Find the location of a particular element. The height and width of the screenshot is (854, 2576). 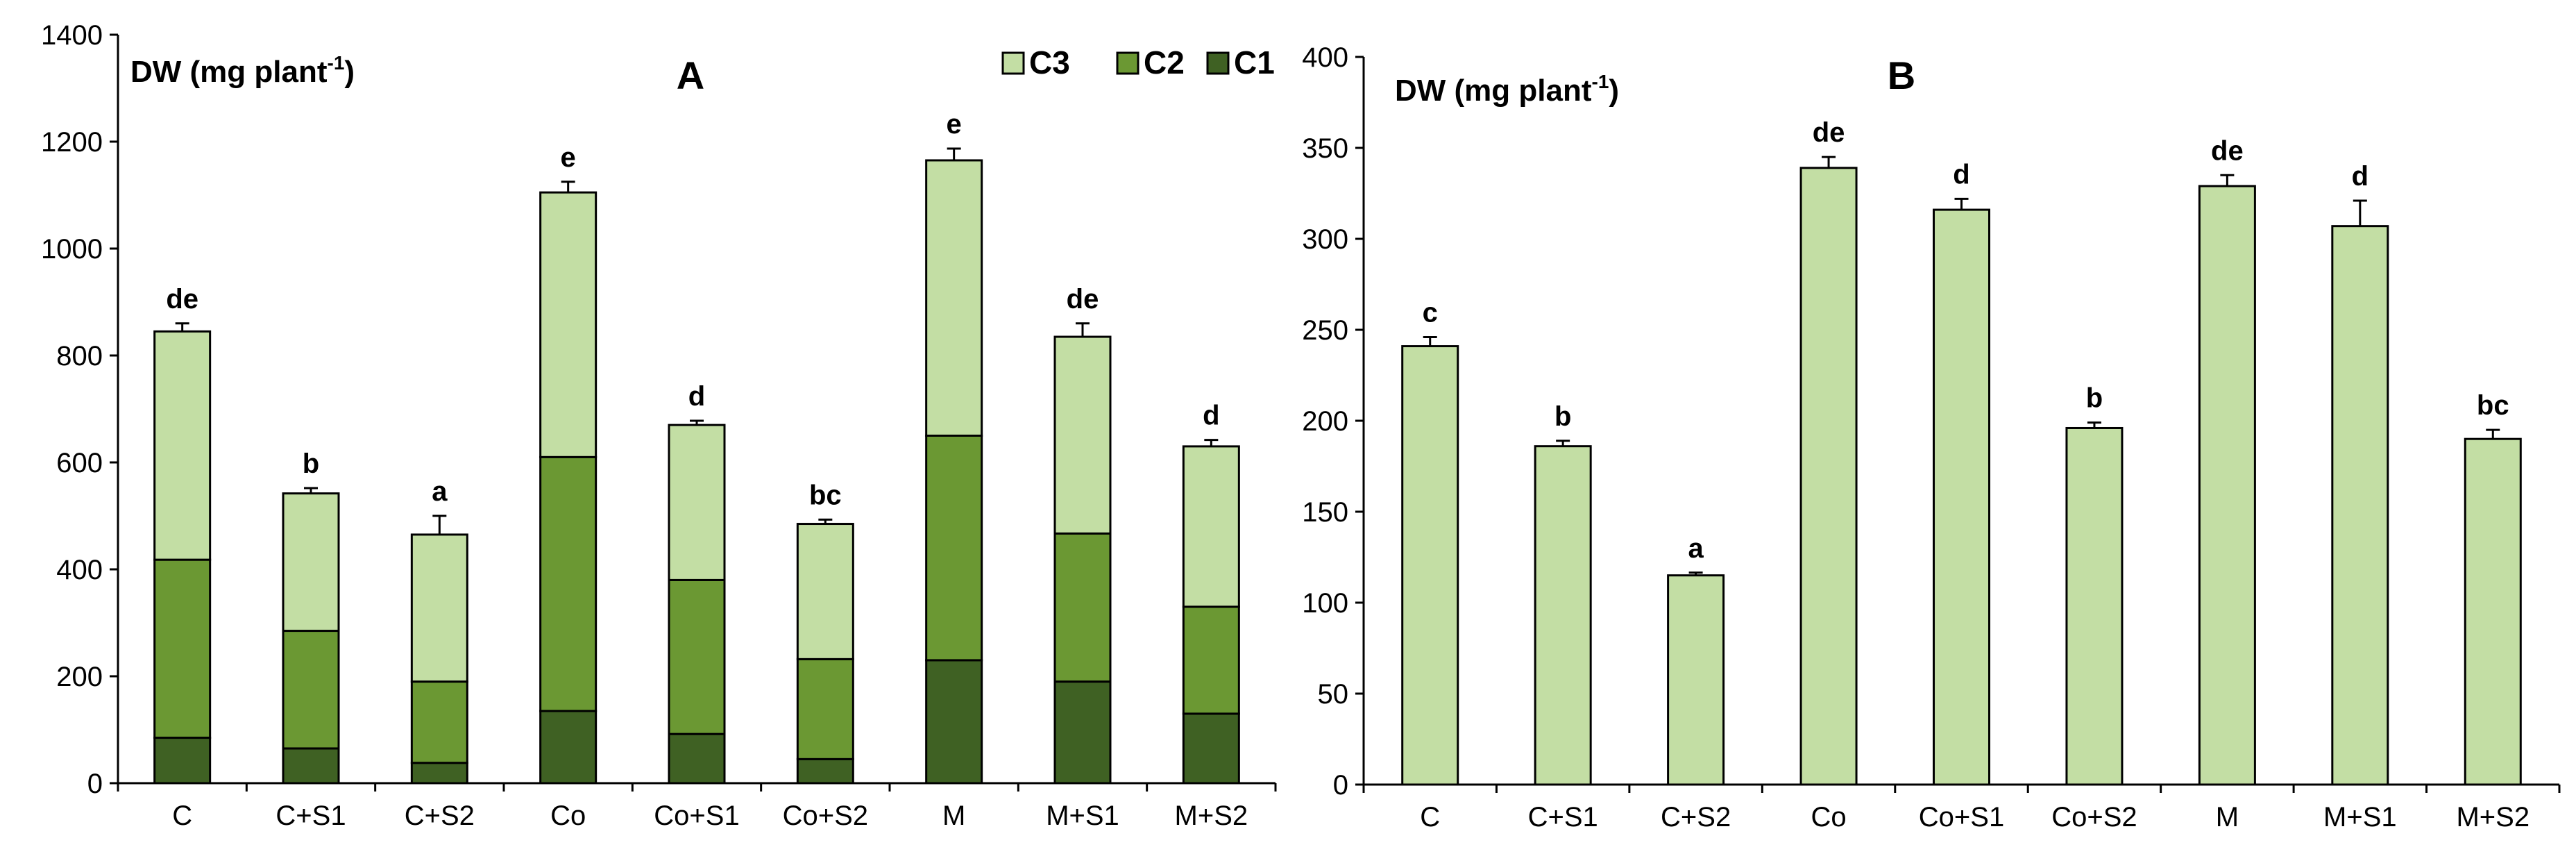

y-tick-label: 800 is located at coordinates (80, 356).